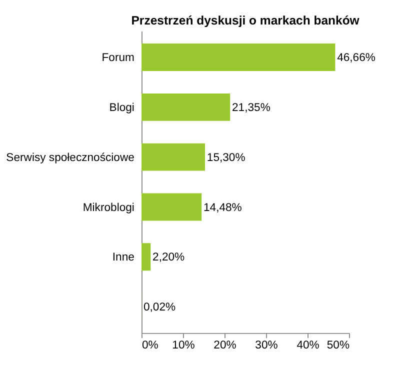  Describe the element at coordinates (70, 158) in the screenshot. I see `y-tick-label: Serwisy społecznościowe` at that location.